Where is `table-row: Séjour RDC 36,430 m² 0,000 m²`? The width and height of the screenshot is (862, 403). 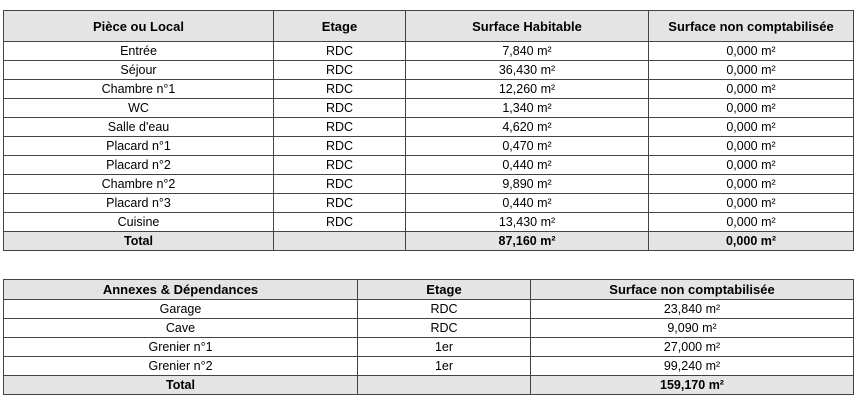
table-row: Séjour RDC 36,430 m² 0,000 m² is located at coordinates (428, 70).